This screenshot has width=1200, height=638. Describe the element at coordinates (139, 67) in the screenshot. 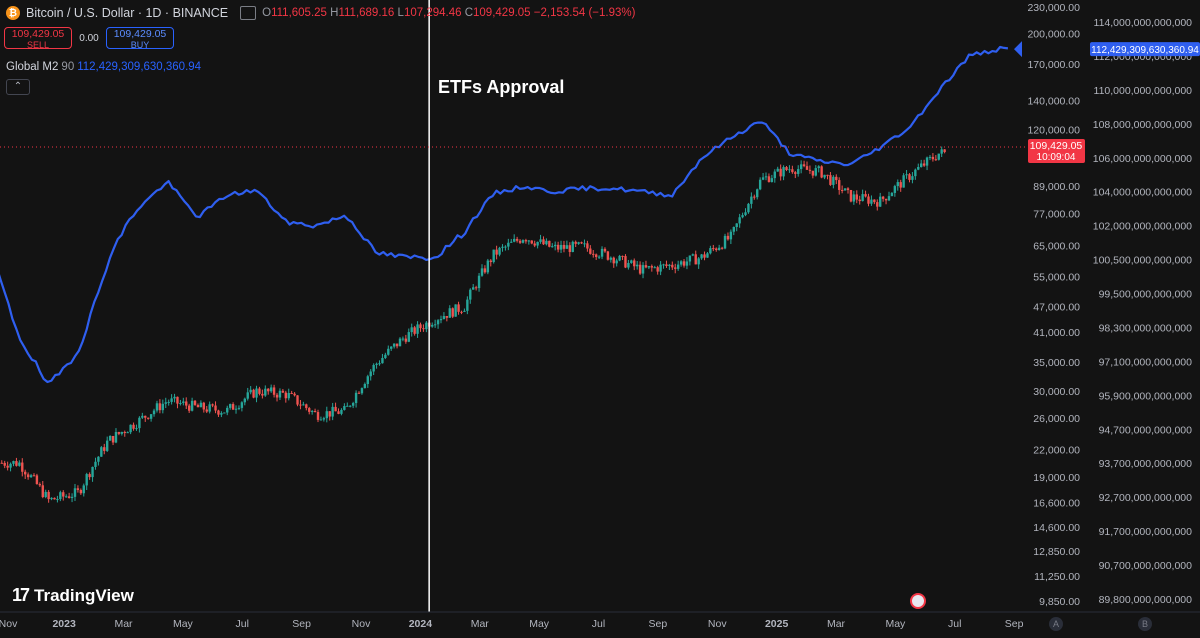

I see `indicator-value: 112,429,309,630,360.94` at that location.